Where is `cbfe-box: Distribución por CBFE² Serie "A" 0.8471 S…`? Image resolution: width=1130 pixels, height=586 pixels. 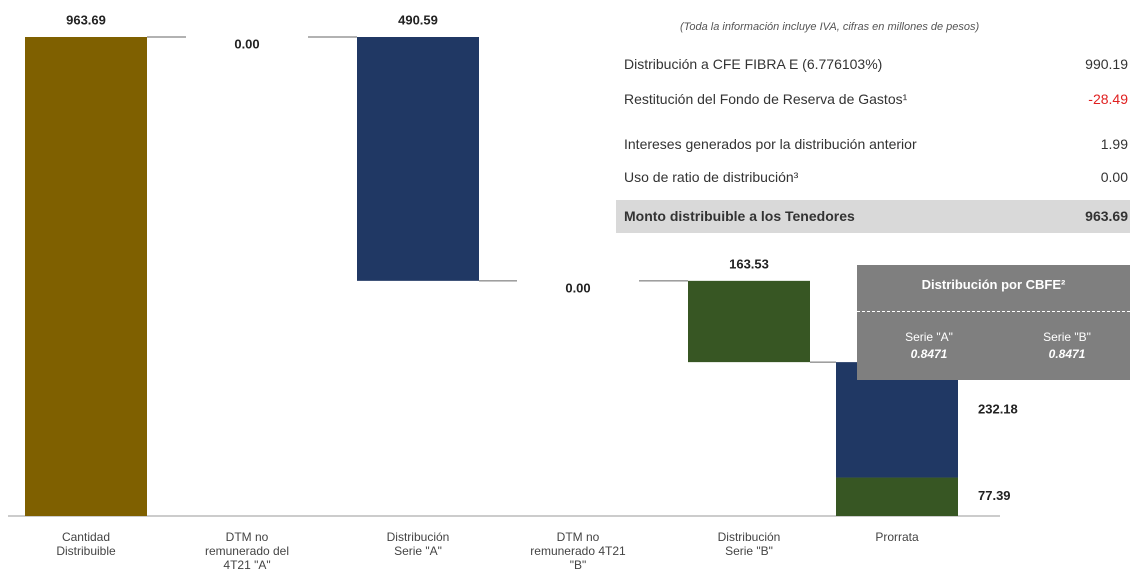
cbfe-box: Distribución por CBFE² Serie "A" 0.8471 S… is located at coordinates (993, 322).